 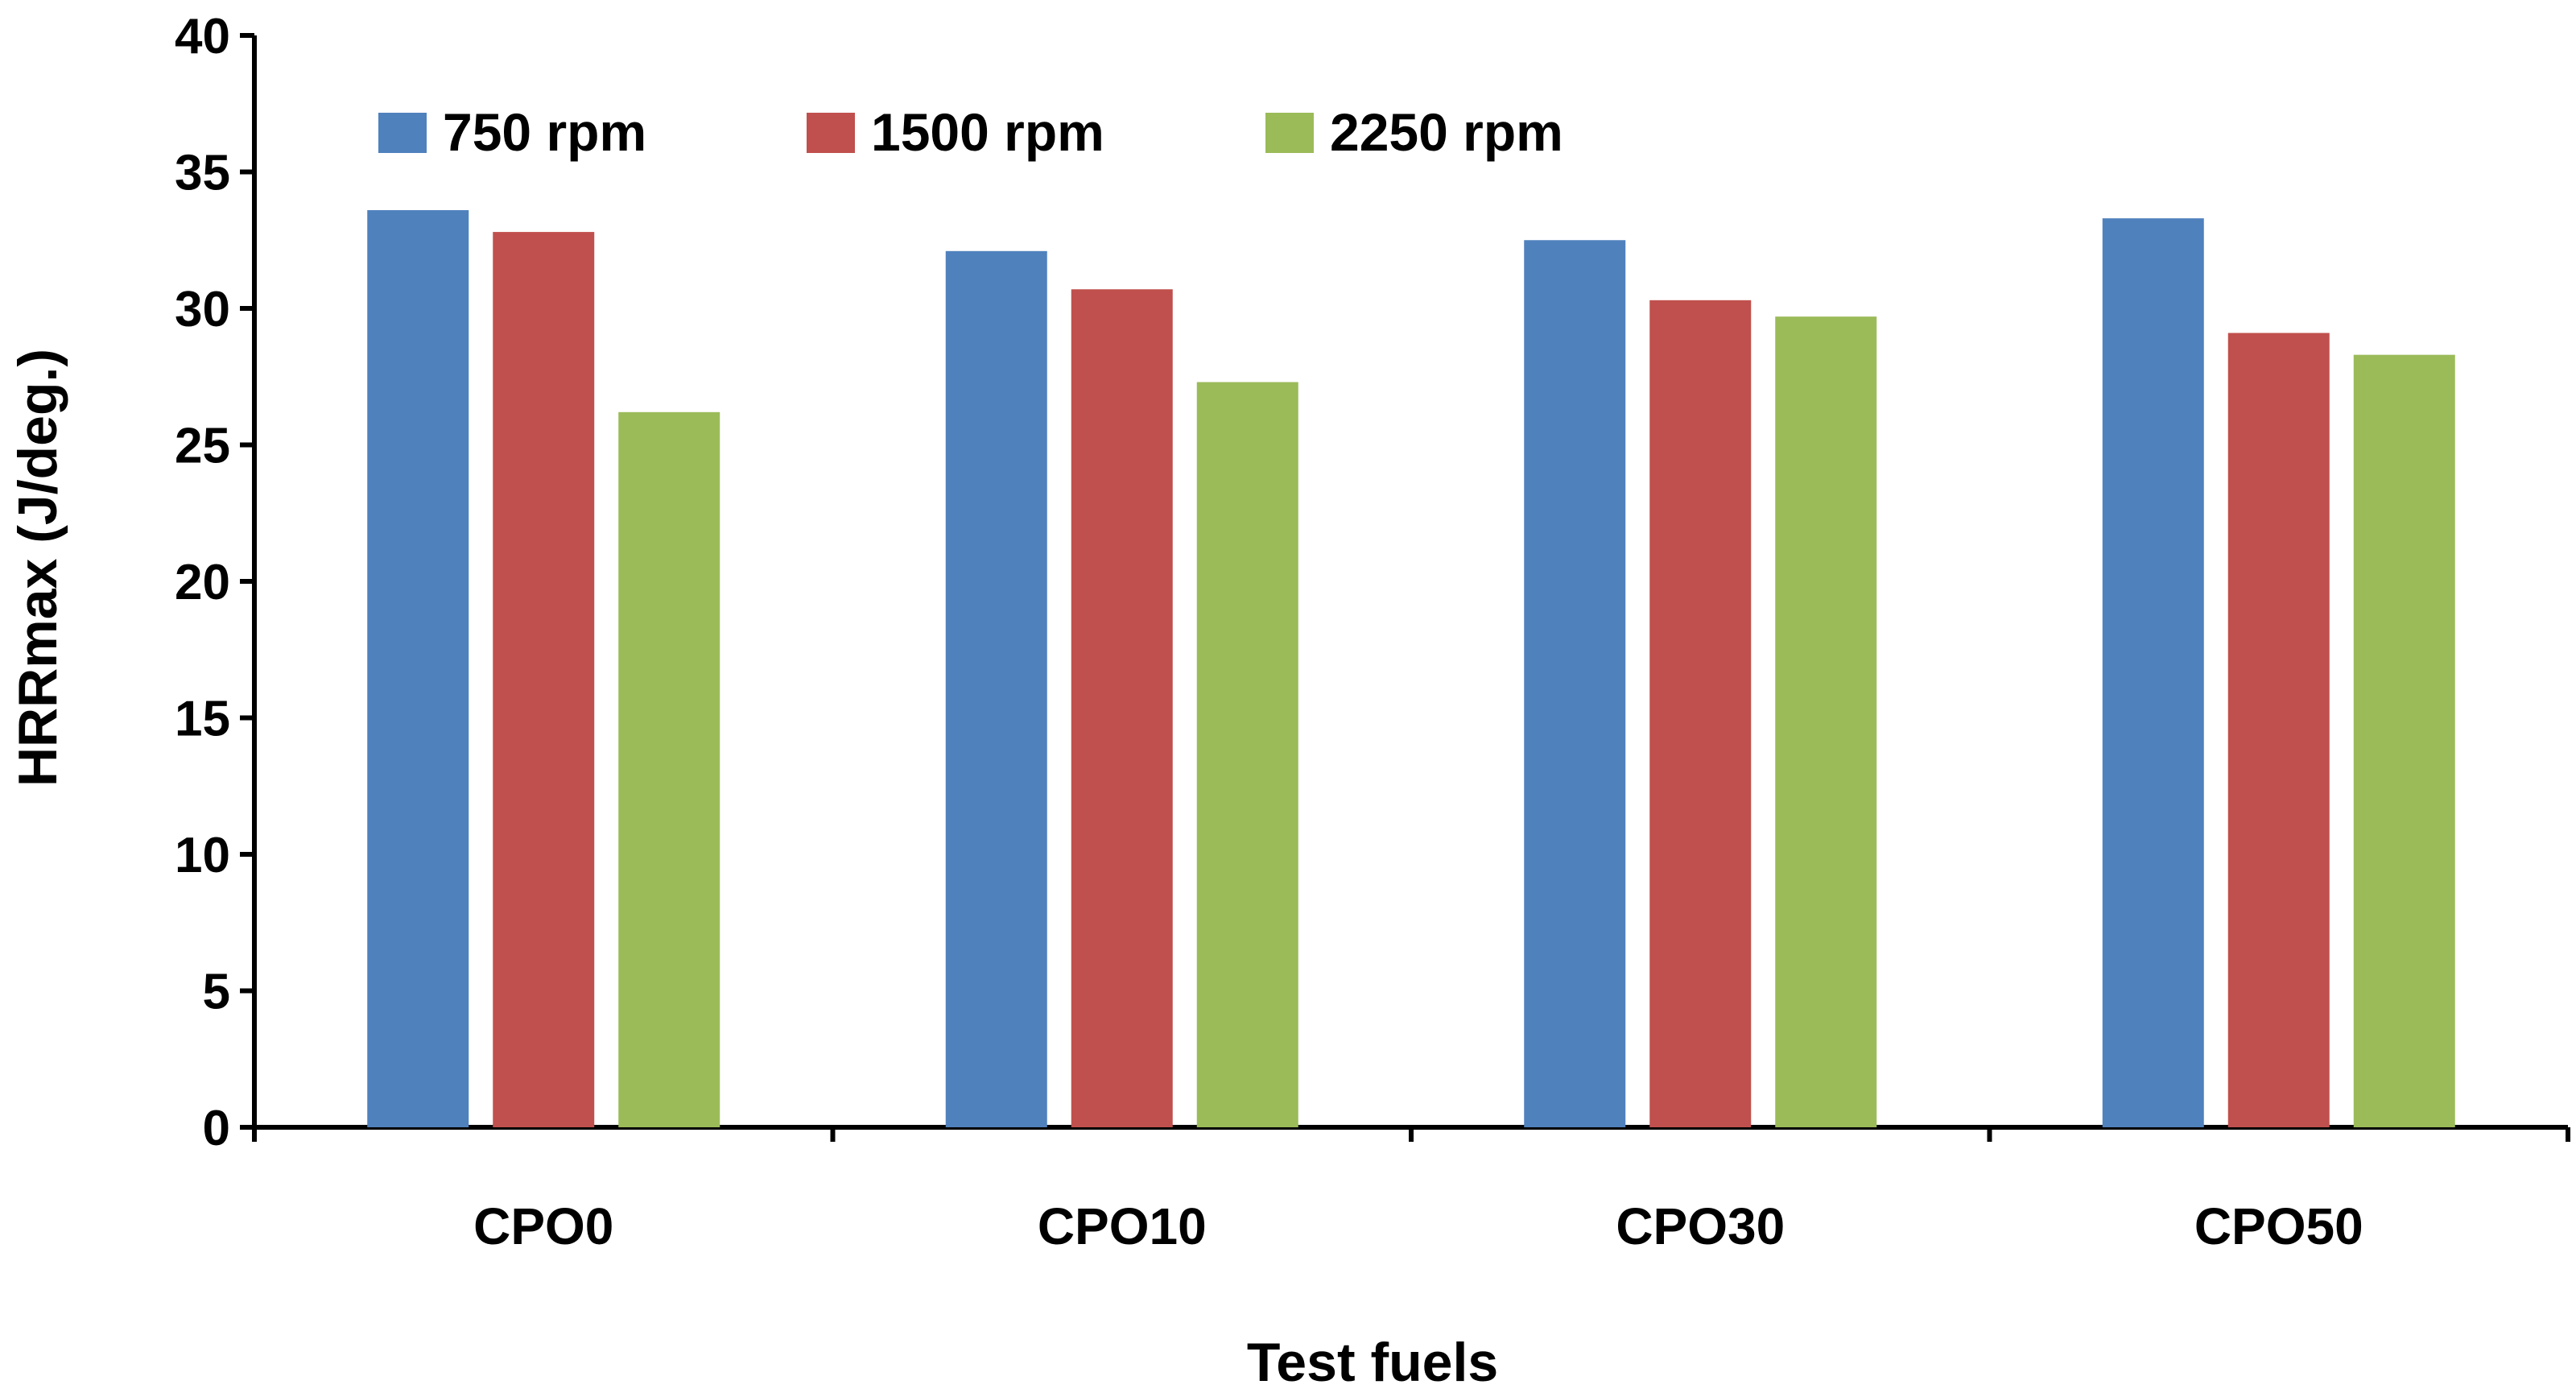 I want to click on x-category-label: CPO30, so click(x=1700, y=1226).